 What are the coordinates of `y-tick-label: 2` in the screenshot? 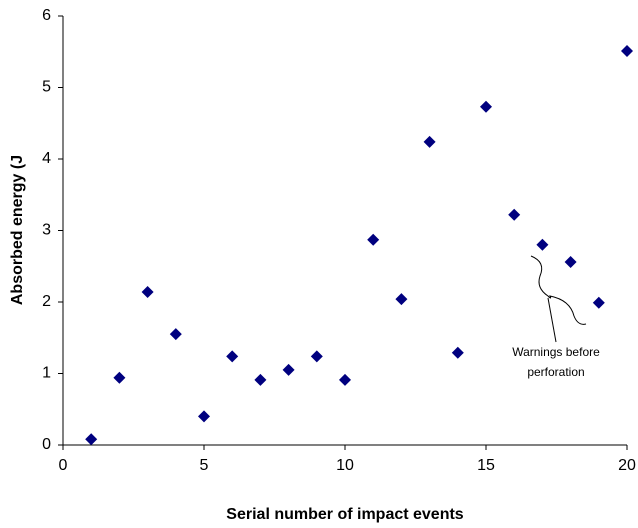 It's located at (46, 301).